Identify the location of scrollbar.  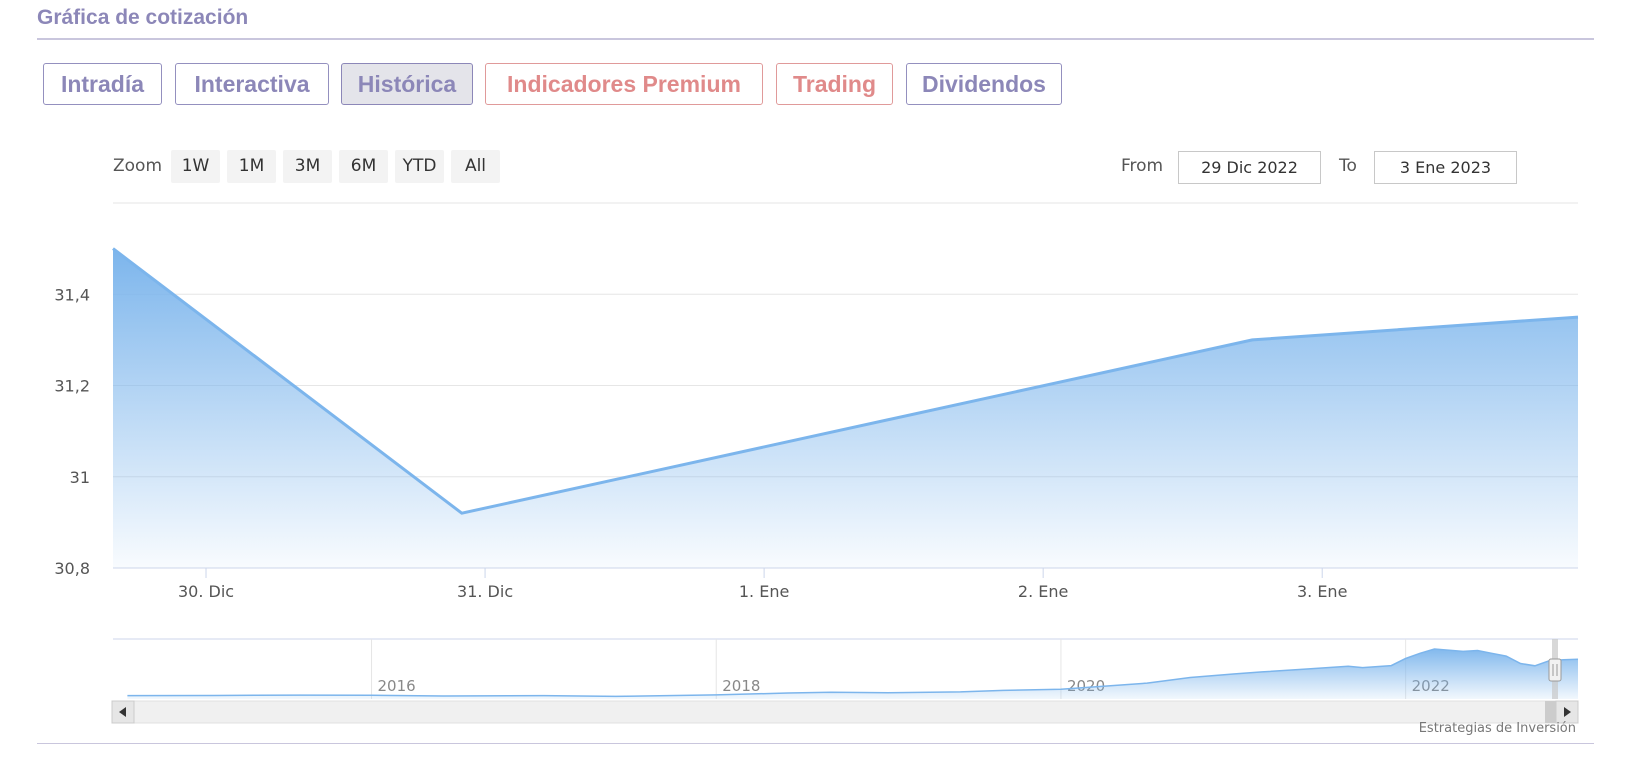
(845, 712).